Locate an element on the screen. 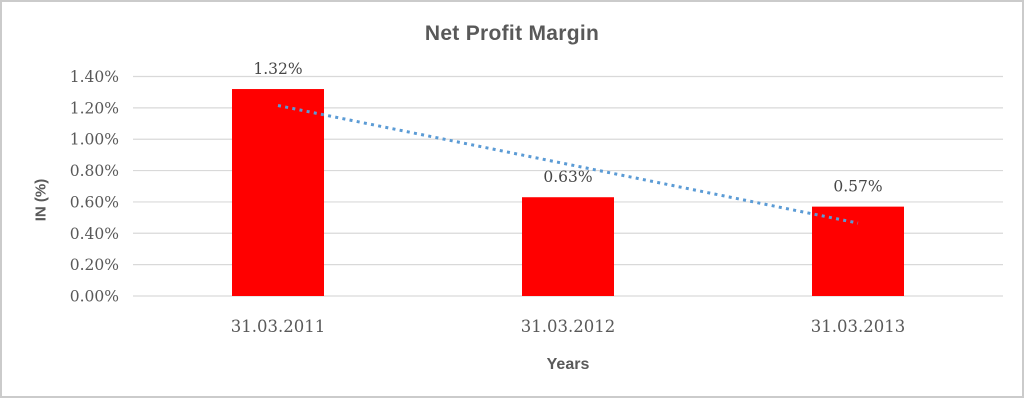 This screenshot has height=406, width=1027. x-category-label: 31.03.2013 is located at coordinates (858, 326).